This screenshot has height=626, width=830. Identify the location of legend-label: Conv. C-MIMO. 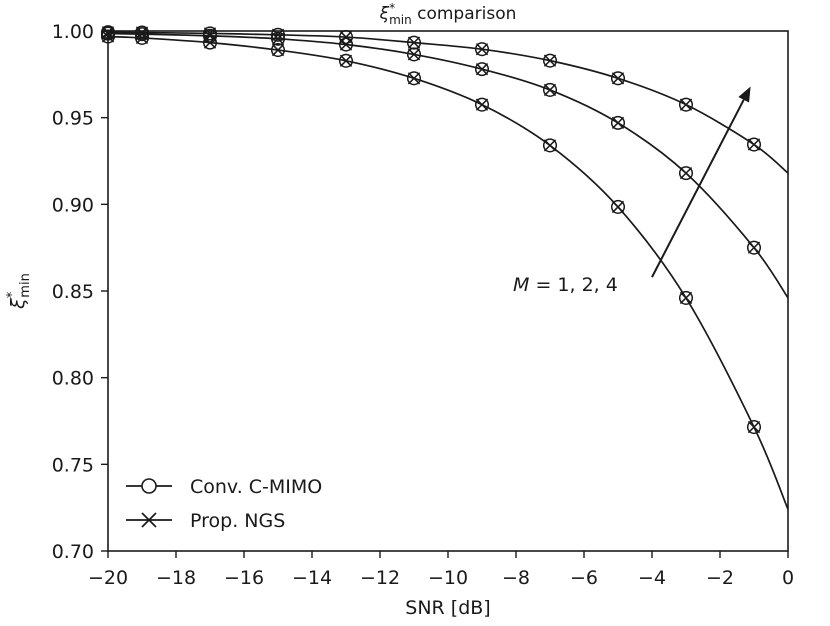
(256, 487).